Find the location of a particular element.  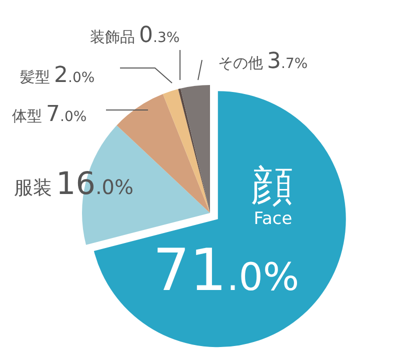

slice-label: 髪型 is located at coordinates (35, 77).